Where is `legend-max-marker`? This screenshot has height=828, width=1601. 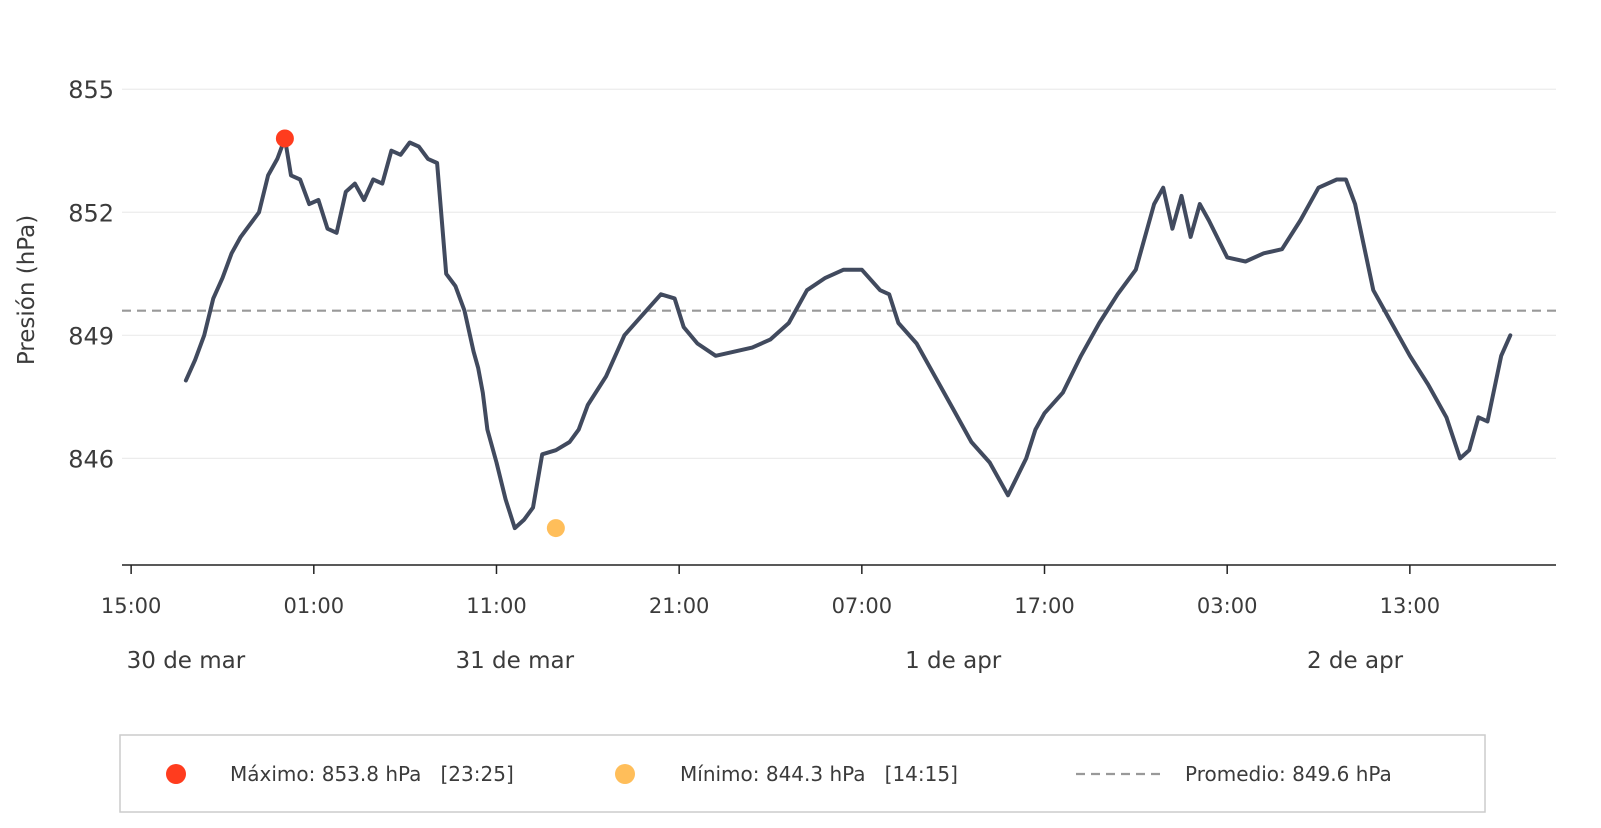
legend-max-marker is located at coordinates (176, 774).